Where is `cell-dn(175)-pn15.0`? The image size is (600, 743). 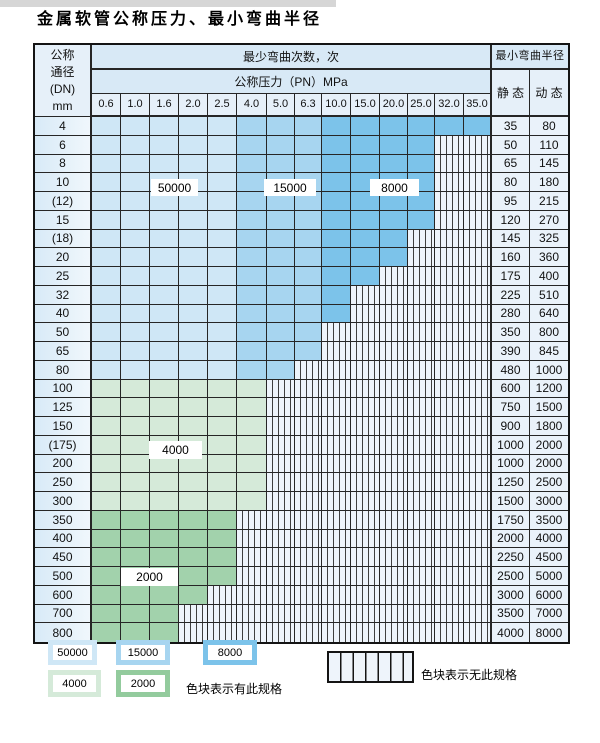 cell-dn(175)-pn15.0 is located at coordinates (365, 445).